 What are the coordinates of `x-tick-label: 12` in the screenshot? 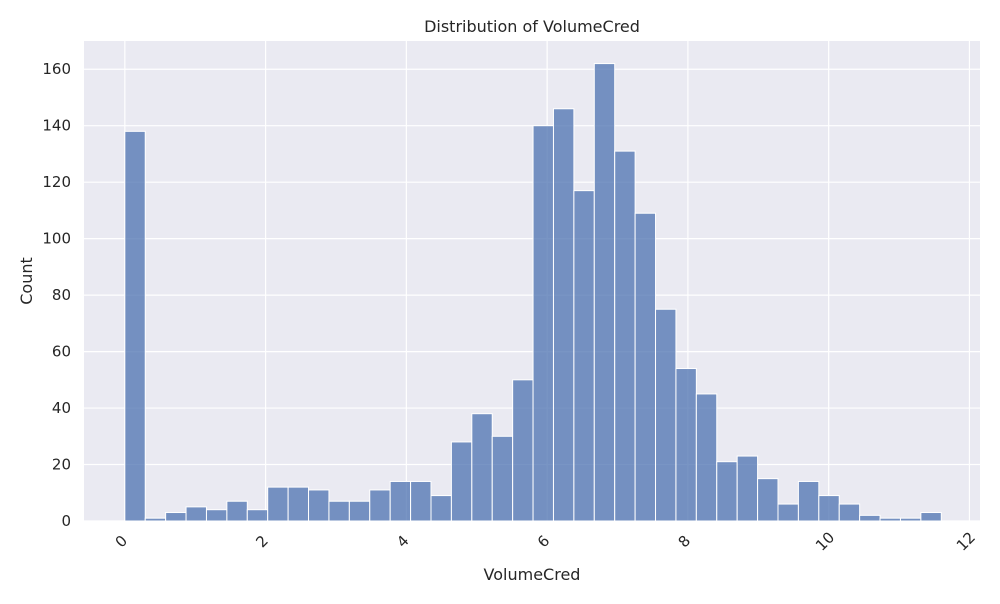 It's located at (966, 541).